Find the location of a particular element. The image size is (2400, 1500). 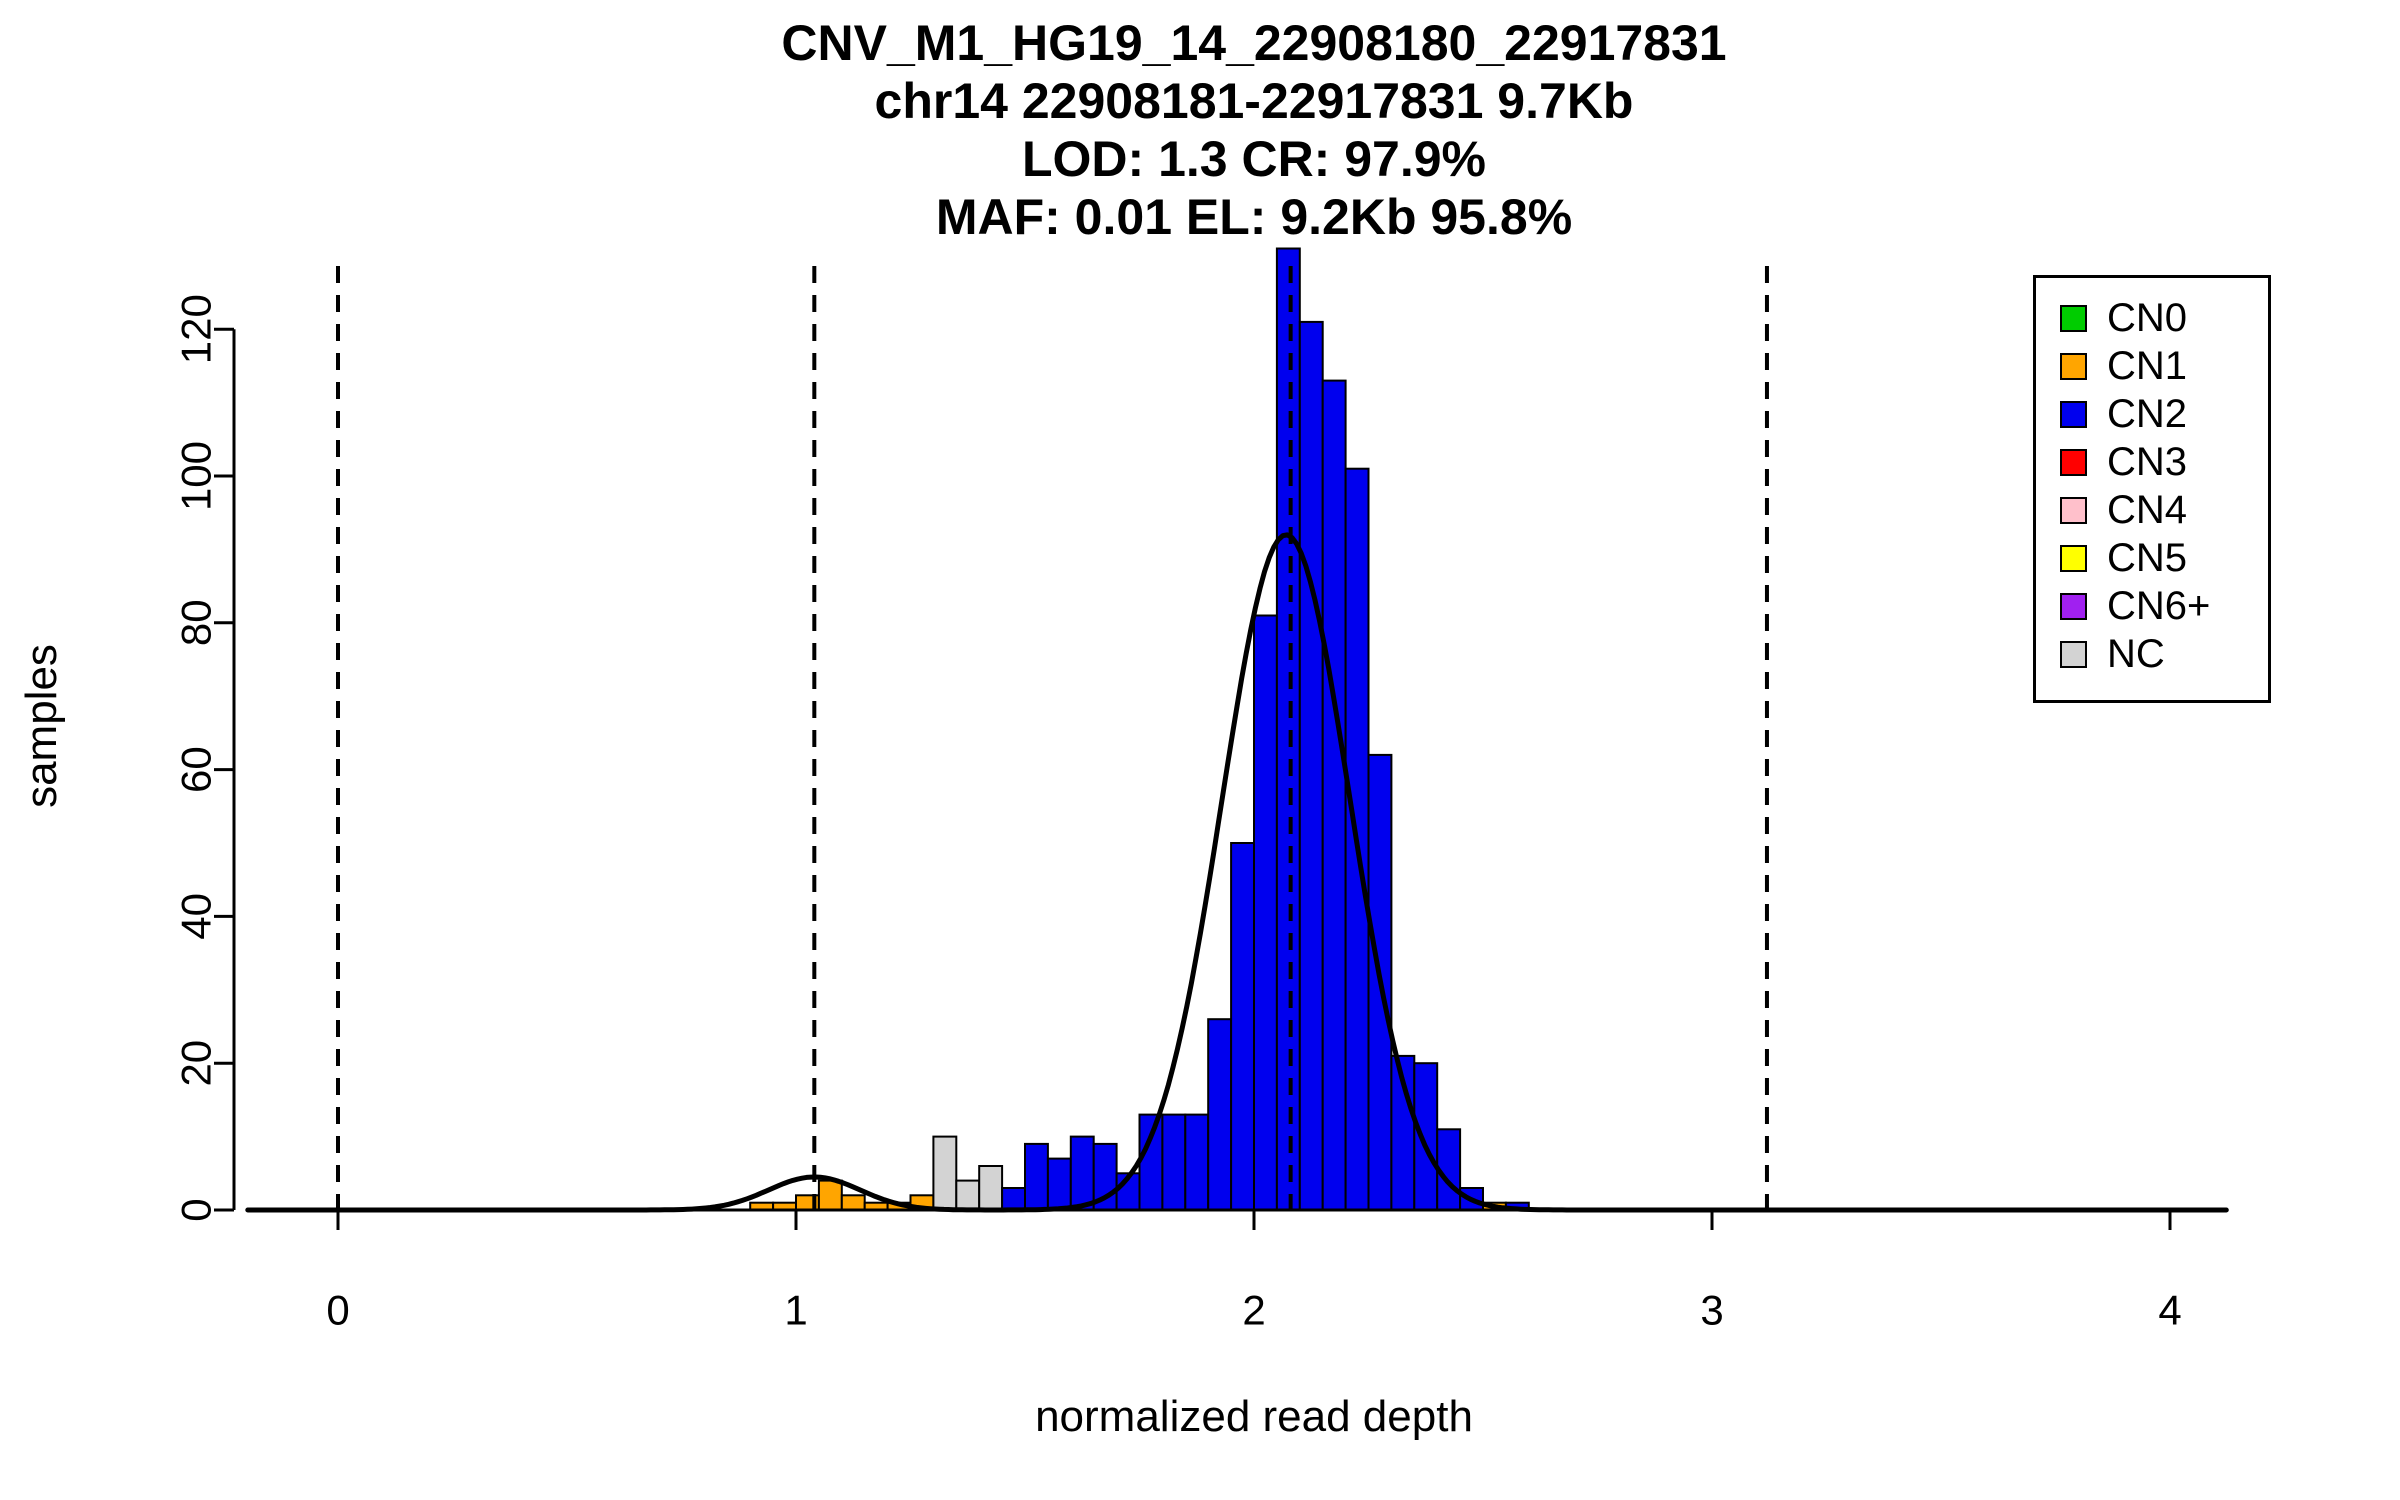

hist-bar-cn1-1.1 is located at coordinates (853, 1203).